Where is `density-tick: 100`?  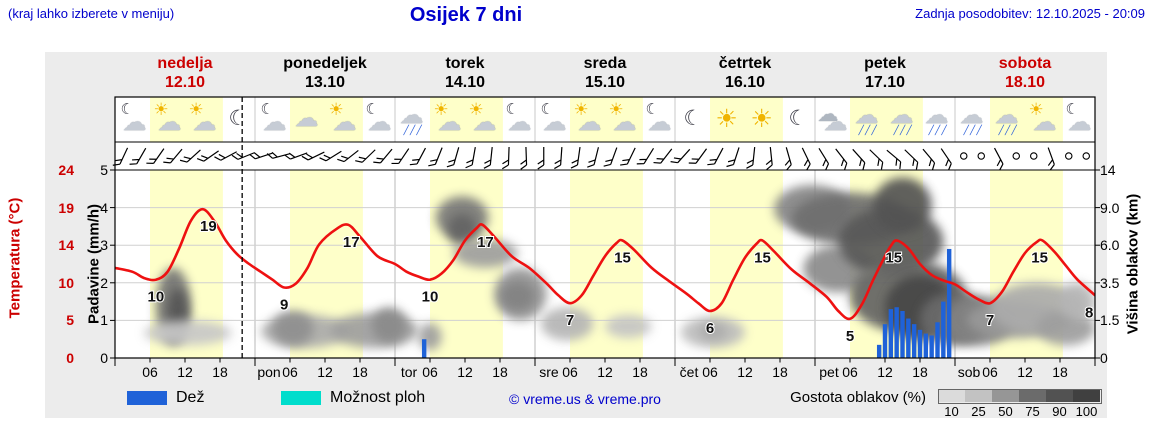 density-tick: 100 is located at coordinates (1086, 411).